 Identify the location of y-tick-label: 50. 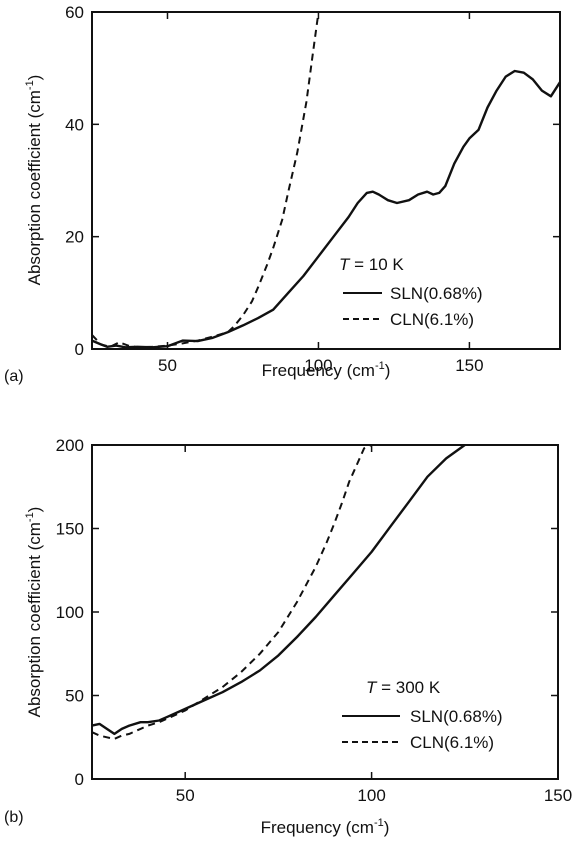
(74, 696).